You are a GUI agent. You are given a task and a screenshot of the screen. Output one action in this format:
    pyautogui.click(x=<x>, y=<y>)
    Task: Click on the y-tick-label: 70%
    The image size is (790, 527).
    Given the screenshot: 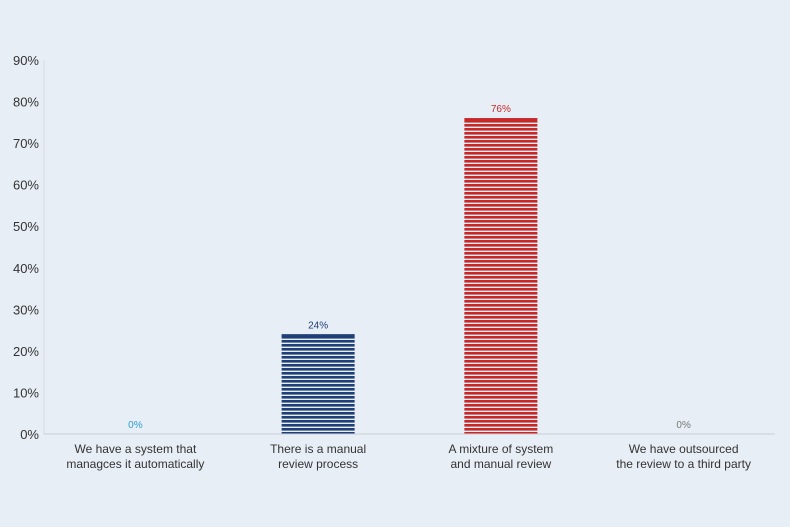 What is the action you would take?
    pyautogui.click(x=26, y=143)
    